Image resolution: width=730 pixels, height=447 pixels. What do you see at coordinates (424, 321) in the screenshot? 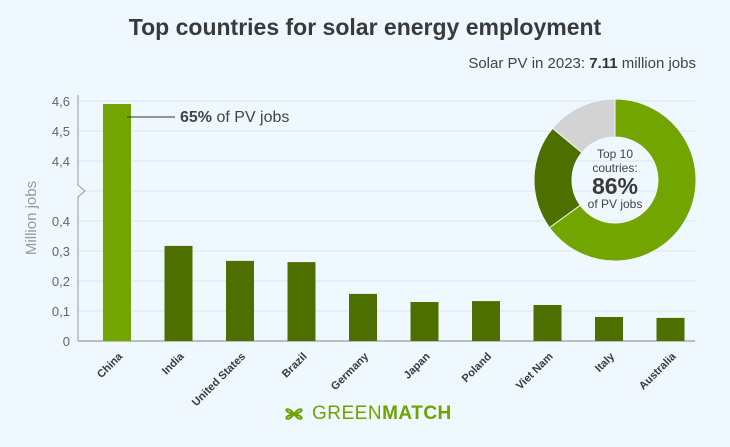
I see `bar-japan` at bounding box center [424, 321].